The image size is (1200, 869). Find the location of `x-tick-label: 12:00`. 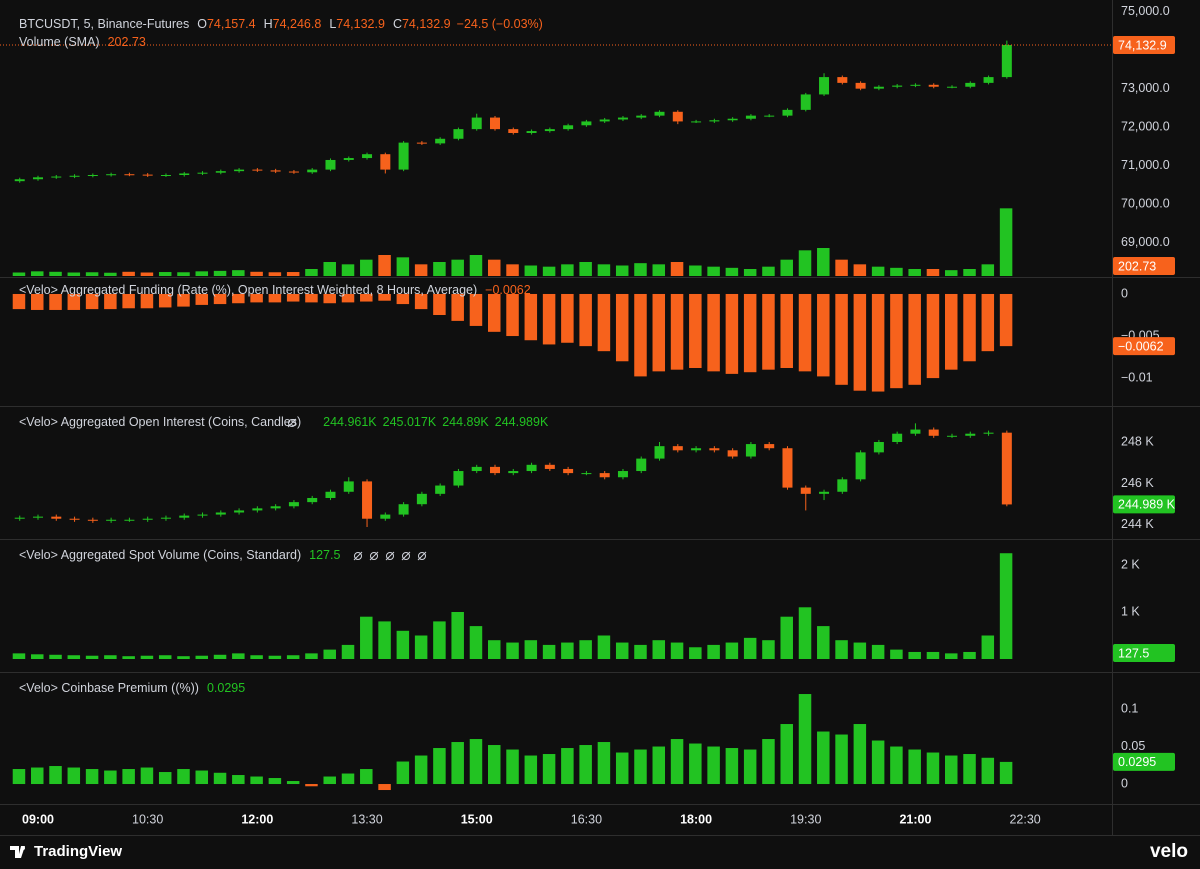

x-tick-label: 12:00 is located at coordinates (257, 819).